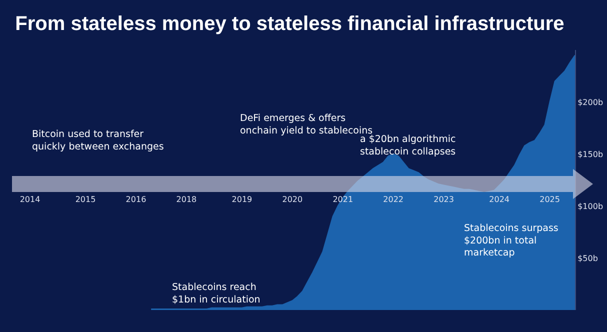 Image resolution: width=607 pixels, height=332 pixels. Describe the element at coordinates (30, 199) in the screenshot. I see `x-tick-label: 2014` at that location.